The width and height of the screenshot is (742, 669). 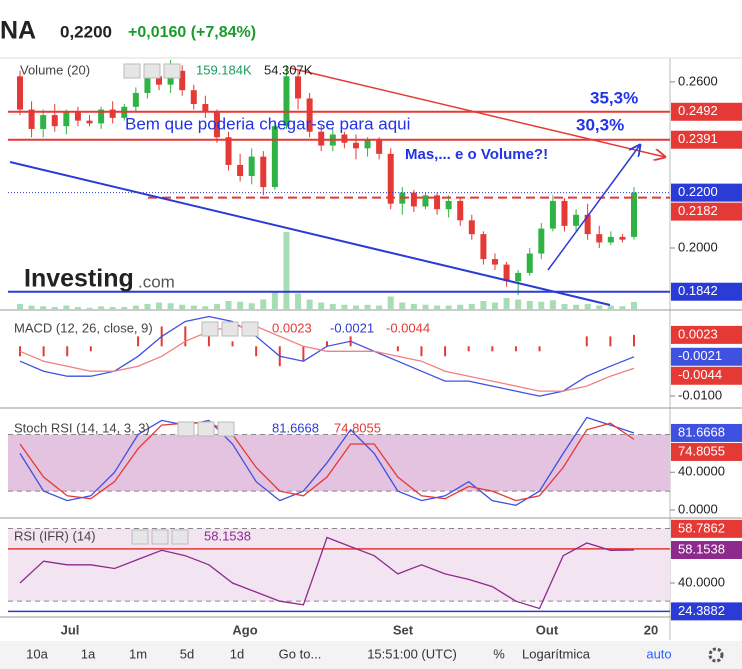 I want to click on toolbar-button: 10a, so click(x=37, y=653).